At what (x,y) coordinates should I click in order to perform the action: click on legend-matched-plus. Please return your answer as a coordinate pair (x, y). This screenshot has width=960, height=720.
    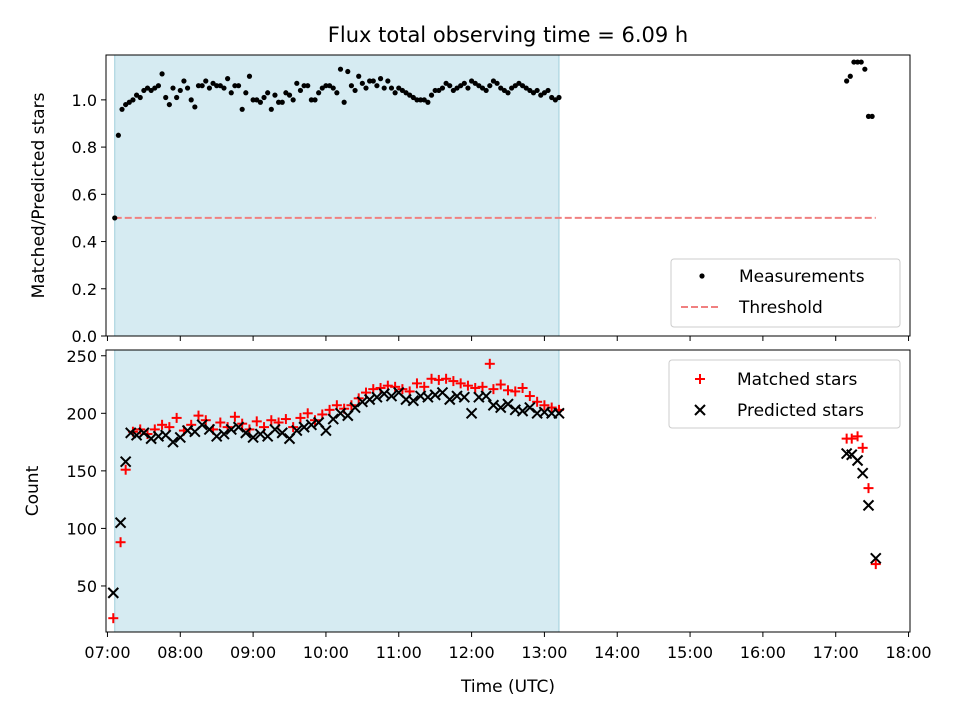
    Looking at the image, I should click on (700, 379).